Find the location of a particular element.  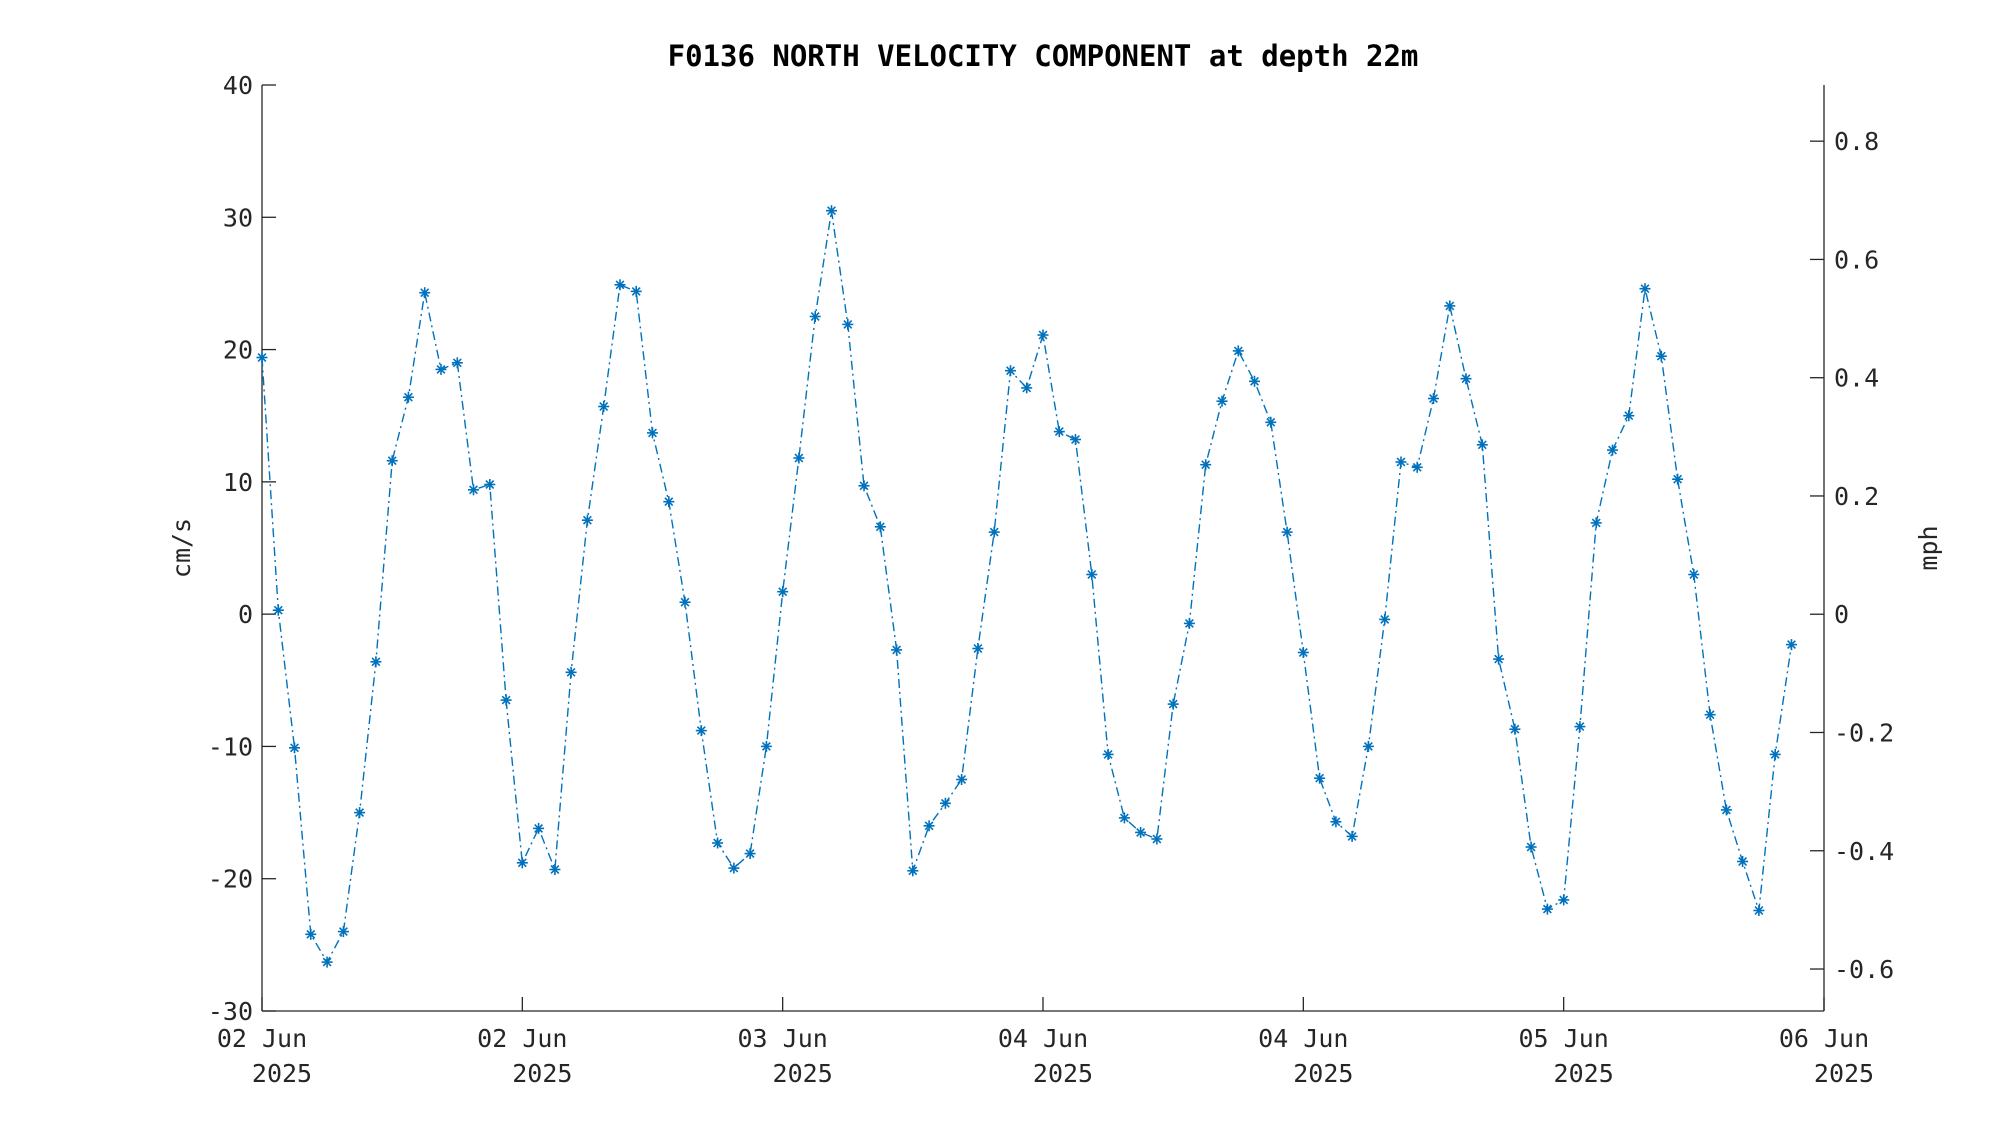

left-y-tick-label: 10 is located at coordinates (238, 482).